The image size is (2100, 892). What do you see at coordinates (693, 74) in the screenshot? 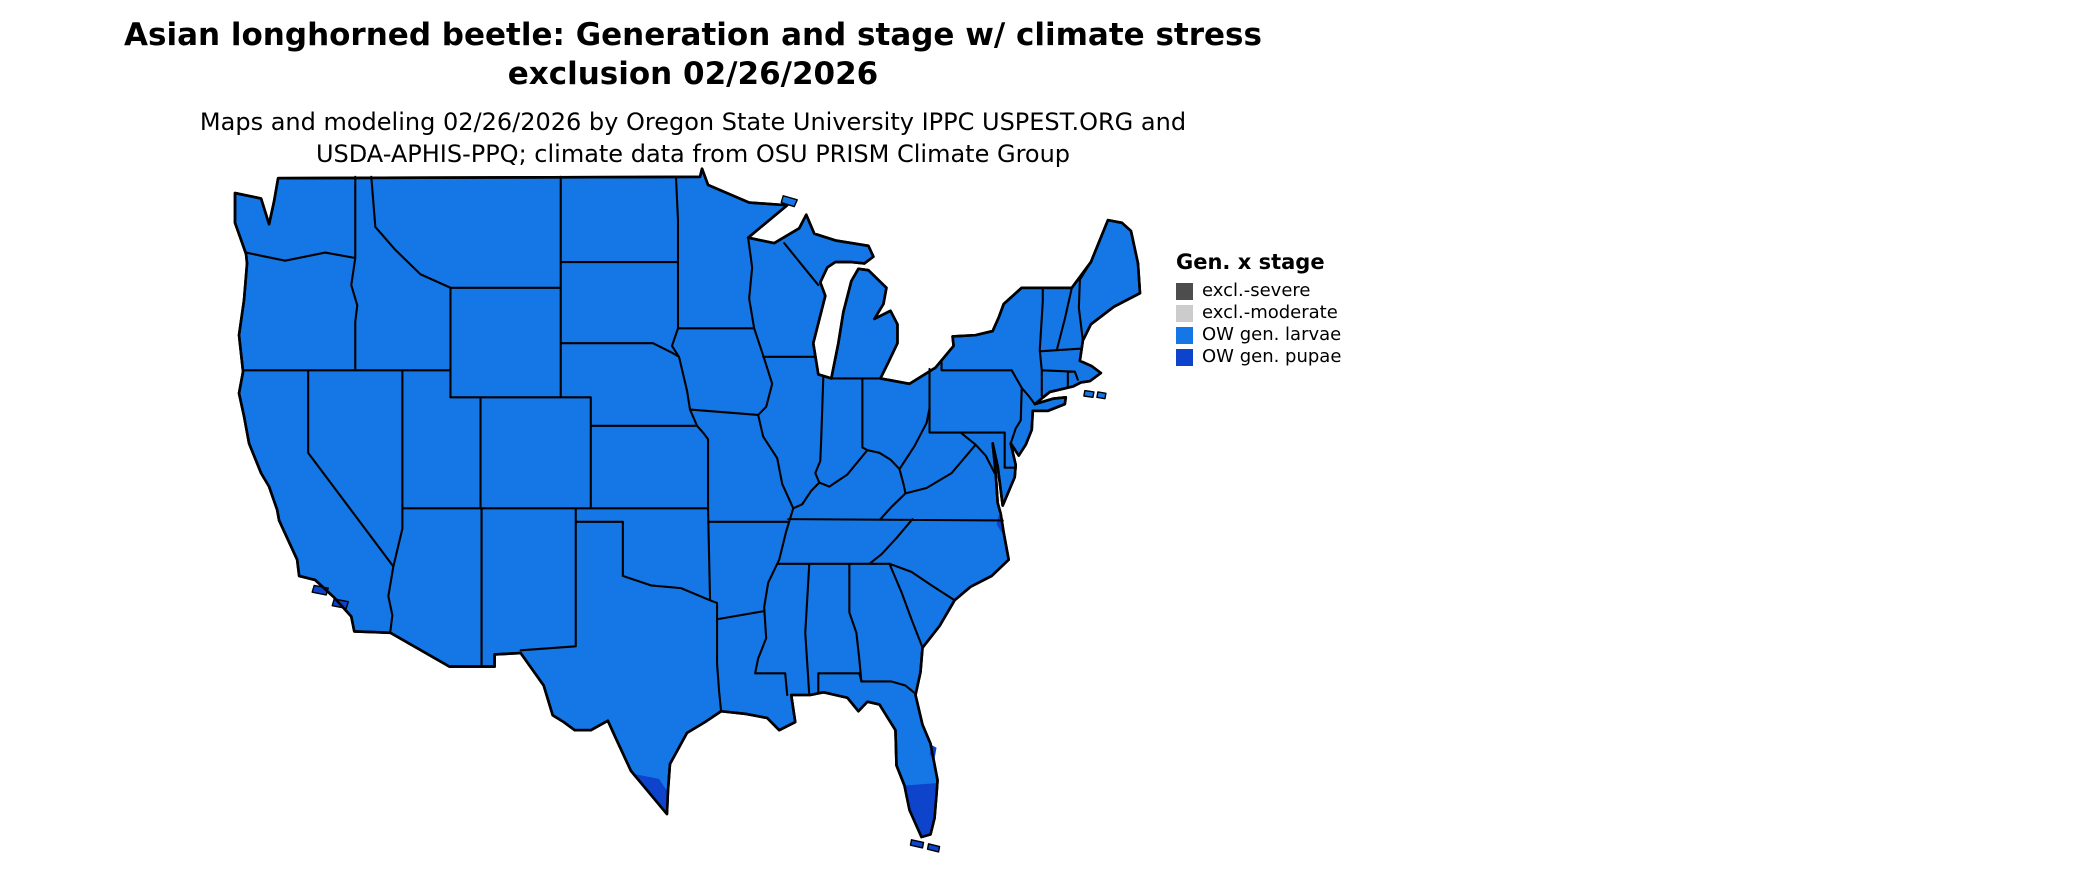
I see `figure-title-line-2: exclusion 02/26/2026` at bounding box center [693, 74].